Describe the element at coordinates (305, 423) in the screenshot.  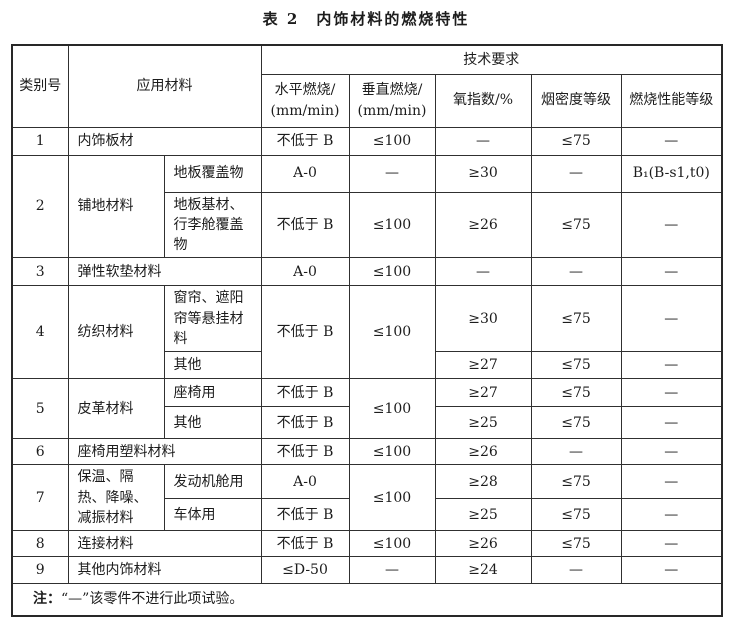
I see `r5-cell-horizontal-2: 不低于 B` at that location.